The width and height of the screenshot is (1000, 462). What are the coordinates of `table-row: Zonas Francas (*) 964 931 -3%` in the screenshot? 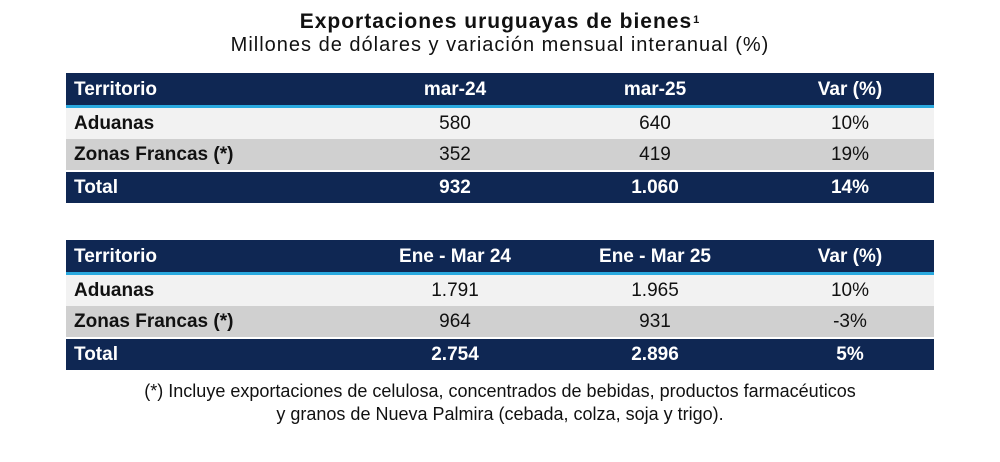 It's located at (500, 322).